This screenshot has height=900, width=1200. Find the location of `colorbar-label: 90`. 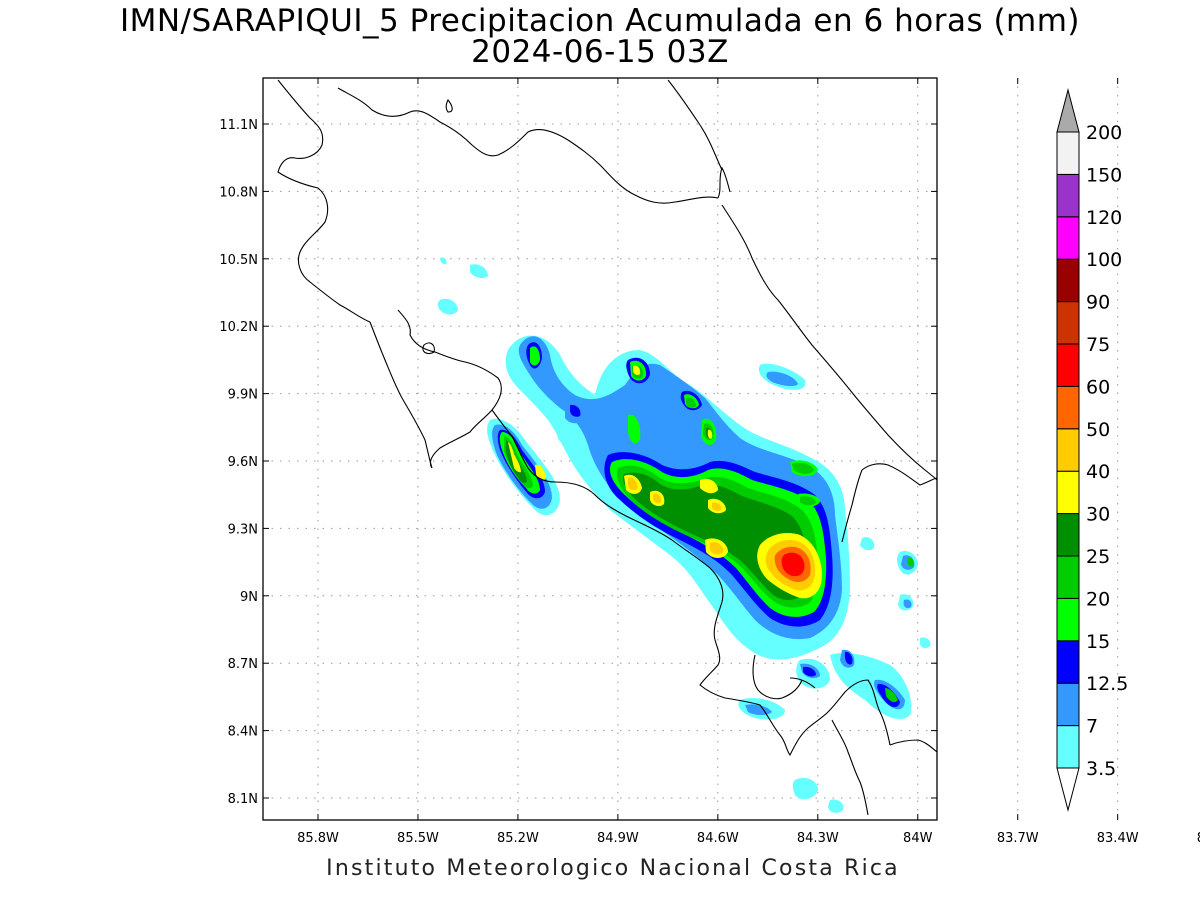

colorbar-label: 90 is located at coordinates (1098, 303).